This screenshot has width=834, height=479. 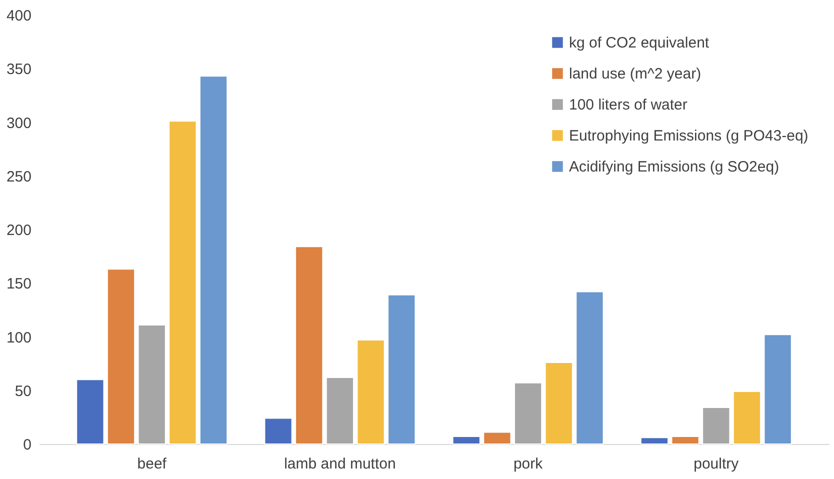 What do you see at coordinates (19, 230) in the screenshot?
I see `y-tick-label: 200` at bounding box center [19, 230].